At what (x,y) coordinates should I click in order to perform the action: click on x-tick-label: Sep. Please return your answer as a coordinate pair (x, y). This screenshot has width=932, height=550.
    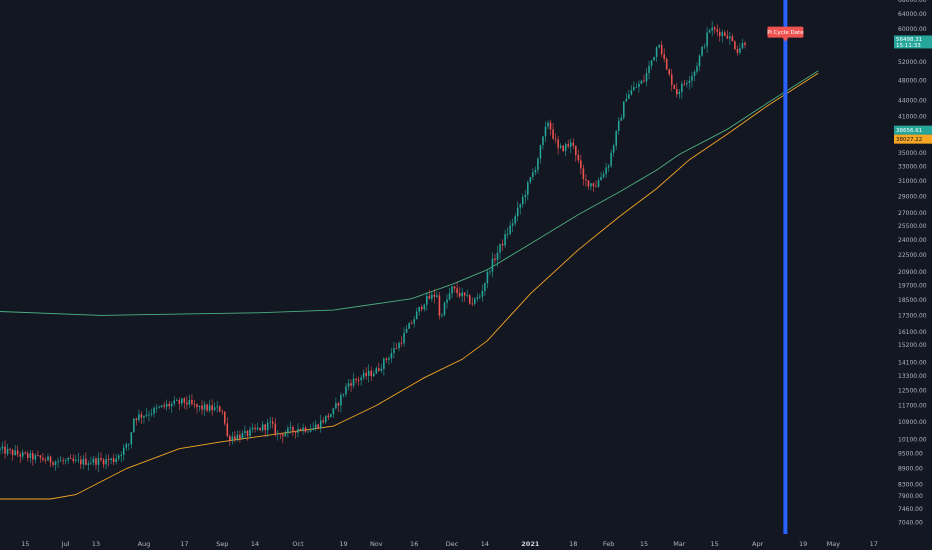
    Looking at the image, I should click on (222, 544).